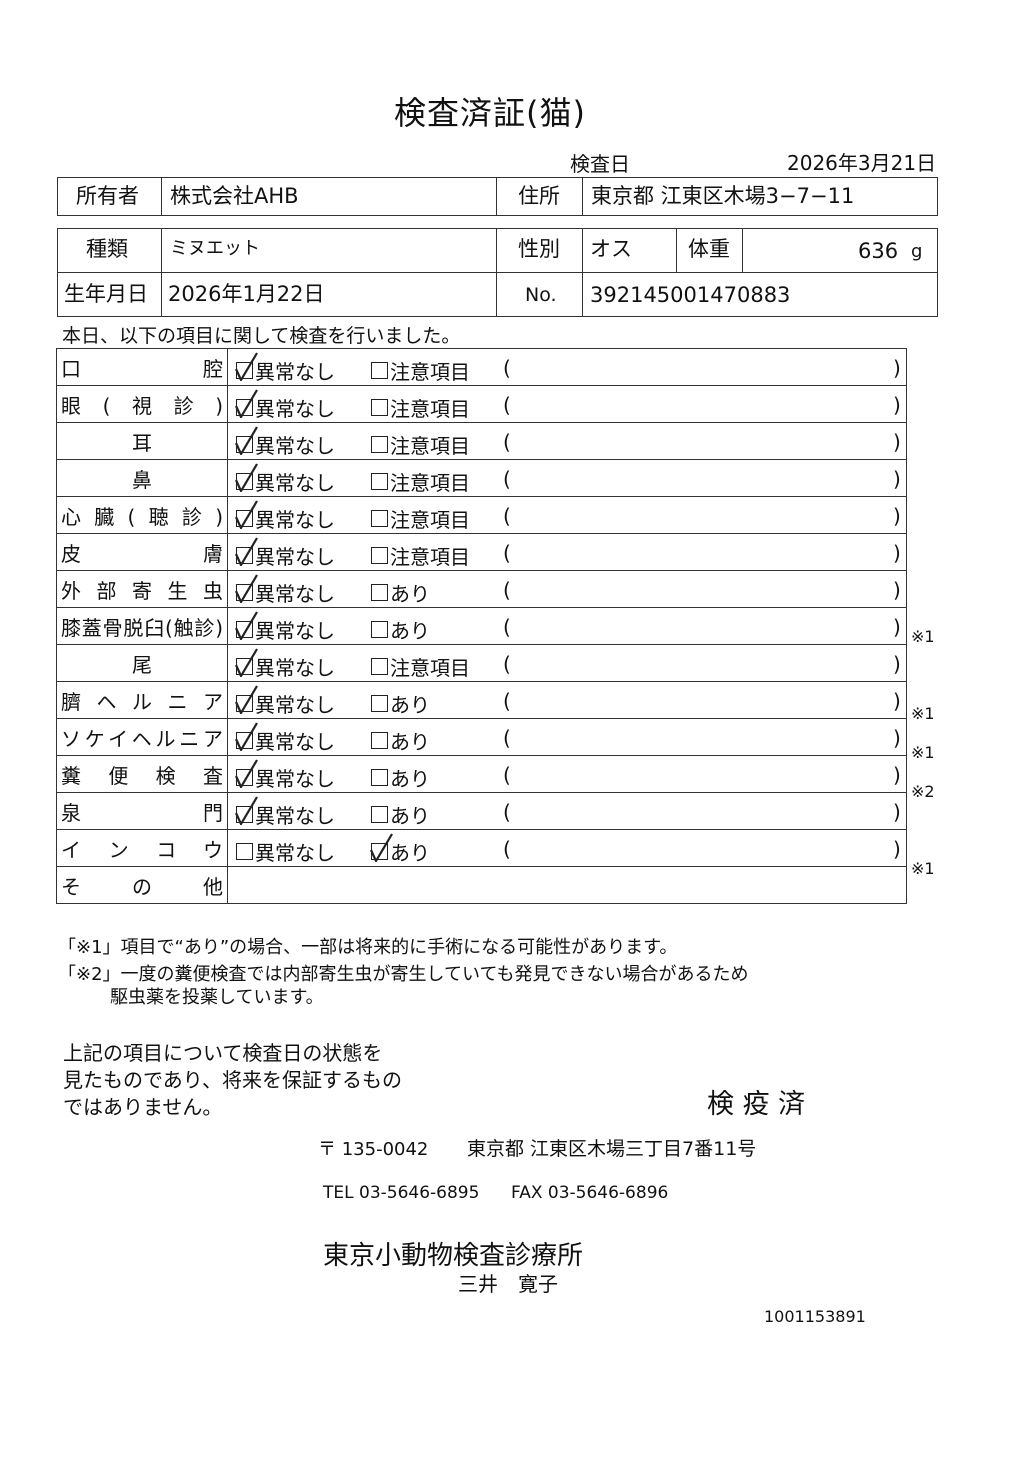  Describe the element at coordinates (756, 1104) in the screenshot. I see `quarantine-stamp: 検 疫 済` at that location.